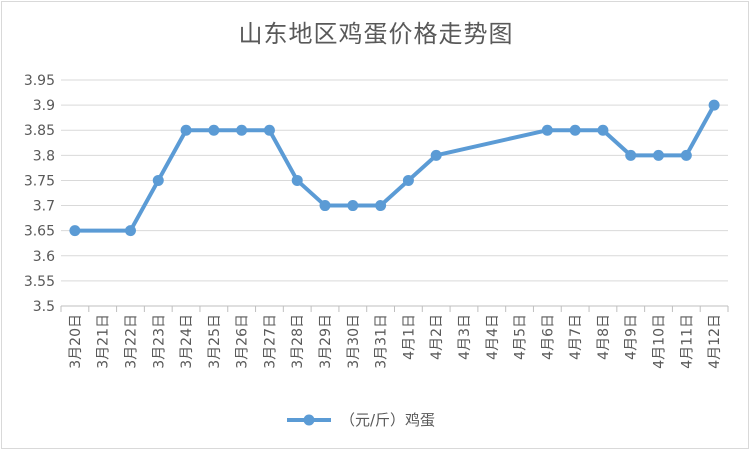 Image resolution: width=752 pixels, height=452 pixels. I want to click on y-tick-label: 3.6, so click(44, 257).